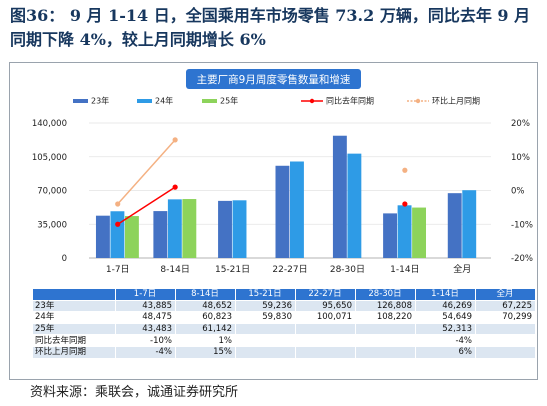 Image resolution: width=547 pixels, height=406 pixels. I want to click on chart-title-box, so click(273, 79).